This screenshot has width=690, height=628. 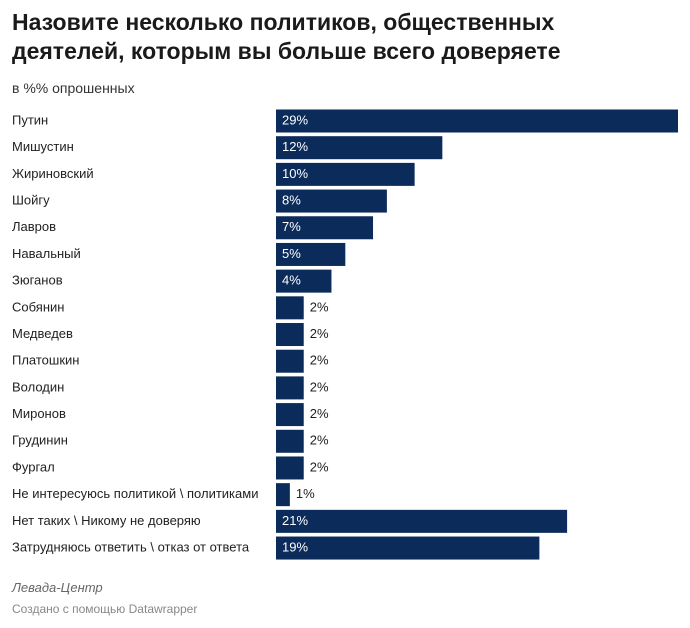 What do you see at coordinates (53, 173) in the screenshot?
I see `category-label: Жириновский` at bounding box center [53, 173].